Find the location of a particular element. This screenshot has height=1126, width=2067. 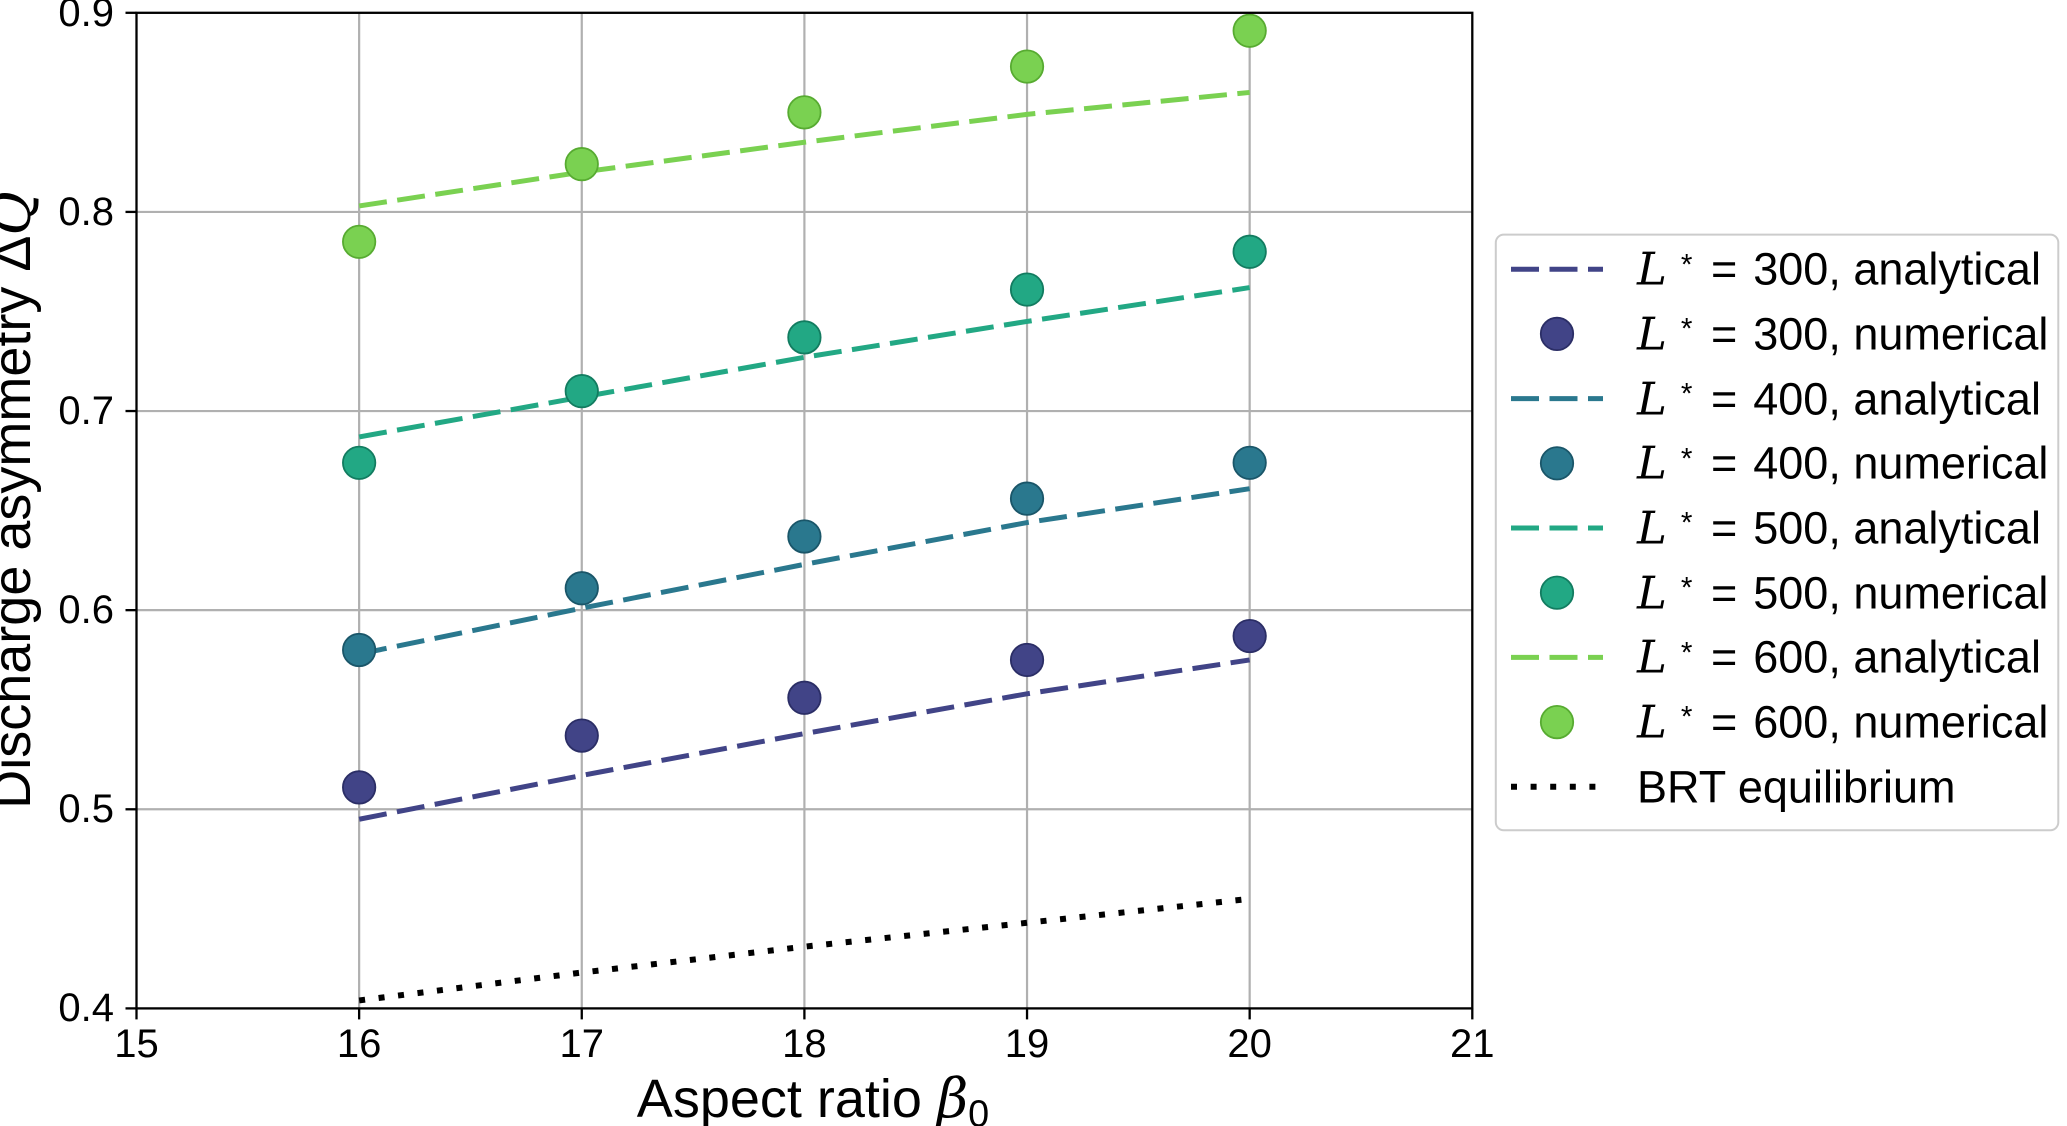

series-point-l-600-numerical-x17 is located at coordinates (581, 164).